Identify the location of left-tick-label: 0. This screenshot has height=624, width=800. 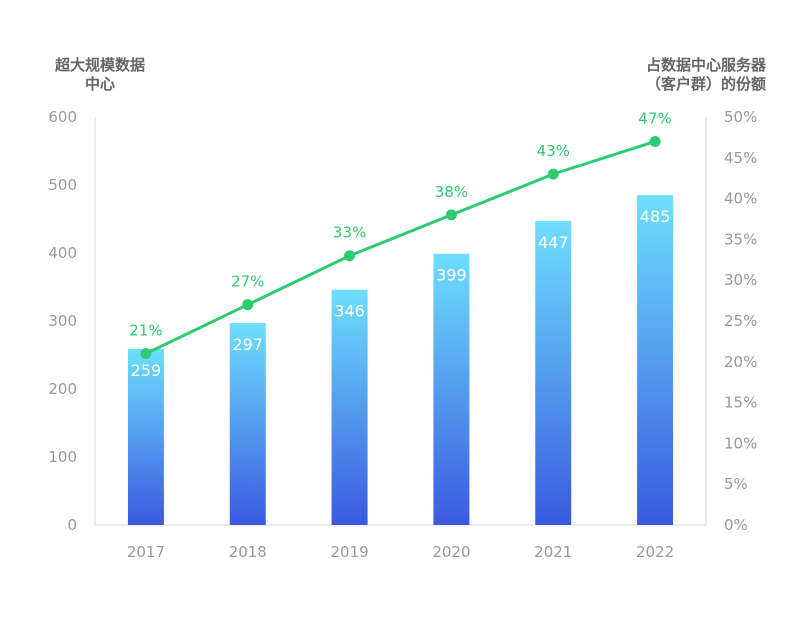
(72, 525).